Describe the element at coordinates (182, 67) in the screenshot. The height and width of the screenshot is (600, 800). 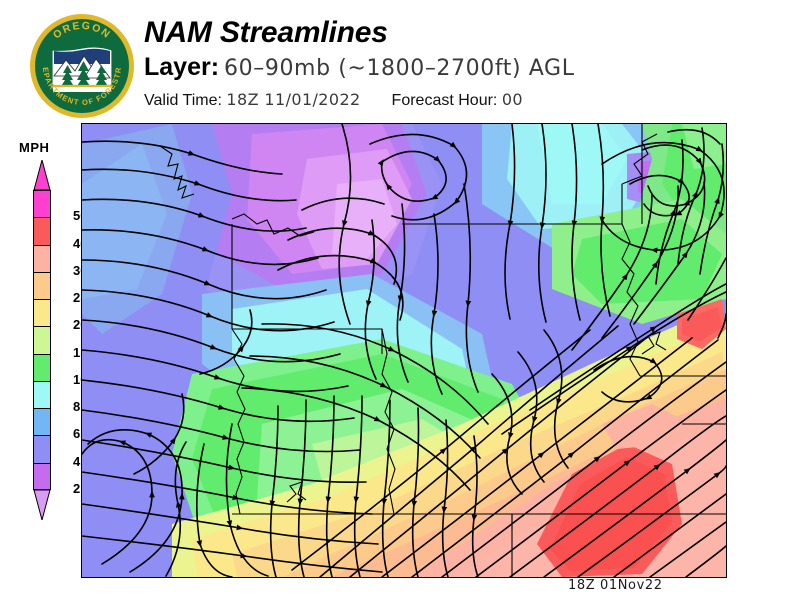
I see `layer-label: Layer:` at that location.